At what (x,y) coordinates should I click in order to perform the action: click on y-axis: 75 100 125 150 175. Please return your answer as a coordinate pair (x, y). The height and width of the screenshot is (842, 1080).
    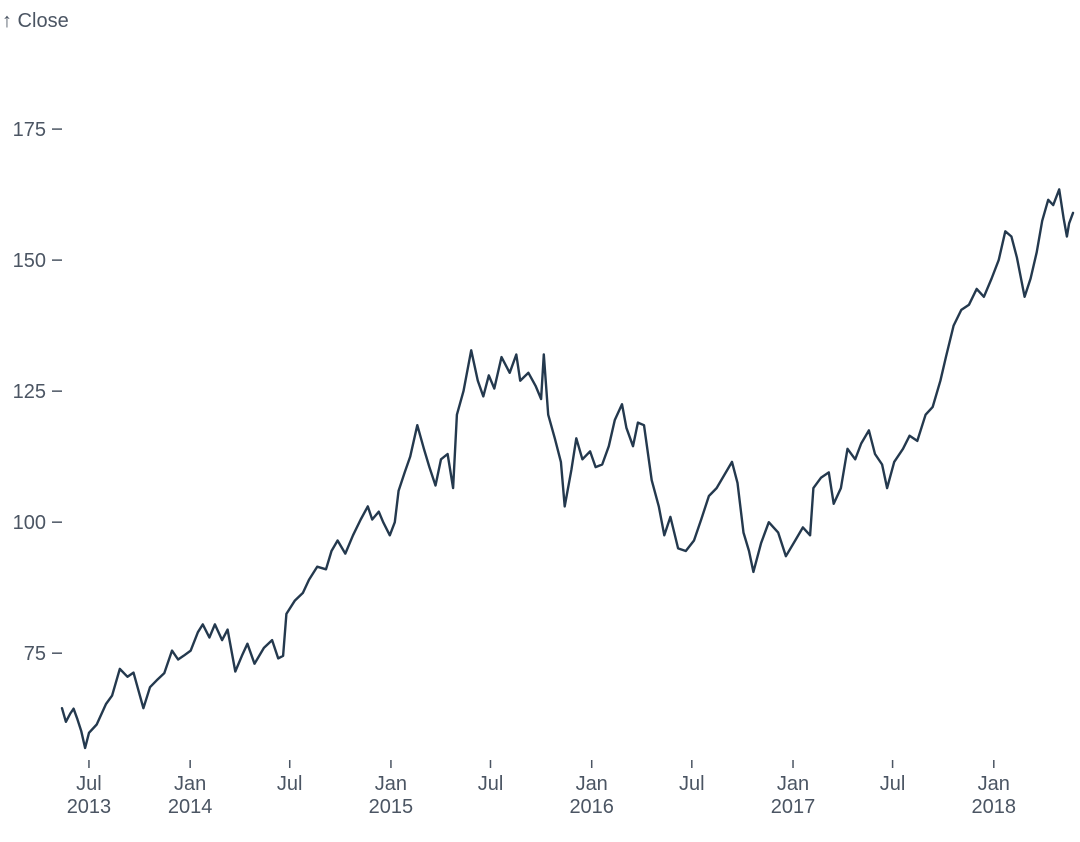
    Looking at the image, I should click on (37, 392).